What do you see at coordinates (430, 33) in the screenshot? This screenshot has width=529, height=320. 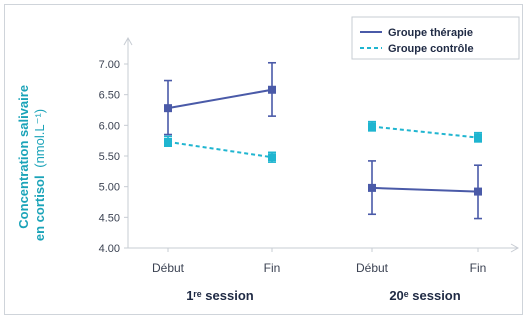 I see `legend-label: Groupe thérapie` at bounding box center [430, 33].